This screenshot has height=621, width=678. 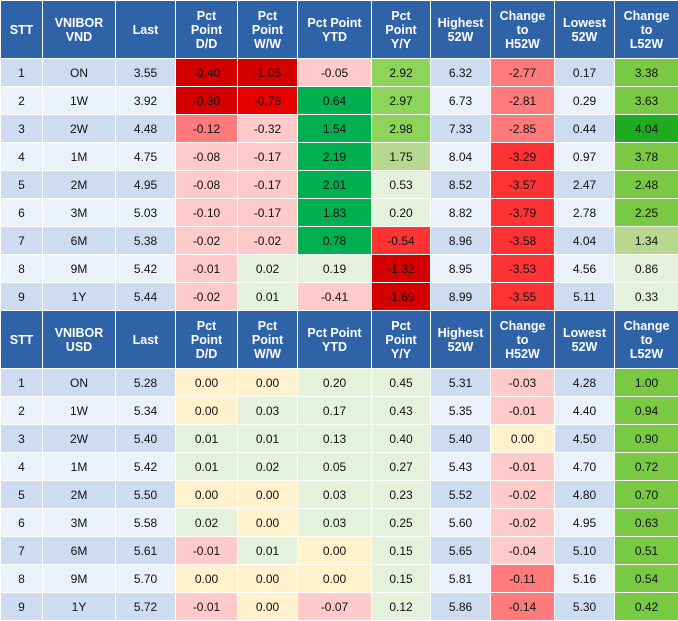 I want to click on header-text: VNIBOR, so click(x=79, y=23).